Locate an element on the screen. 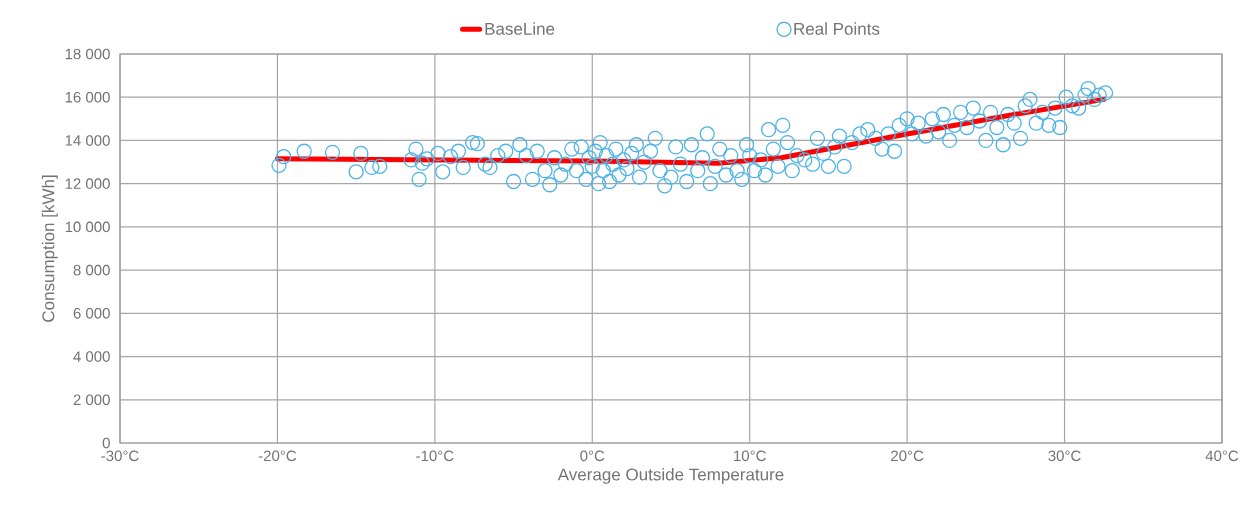 The width and height of the screenshot is (1243, 515). y-tick-label: 6 000 is located at coordinates (91, 313).